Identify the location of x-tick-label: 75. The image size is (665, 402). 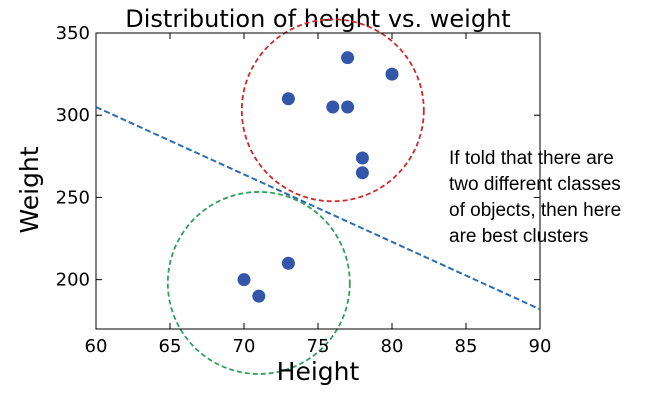
(318, 346).